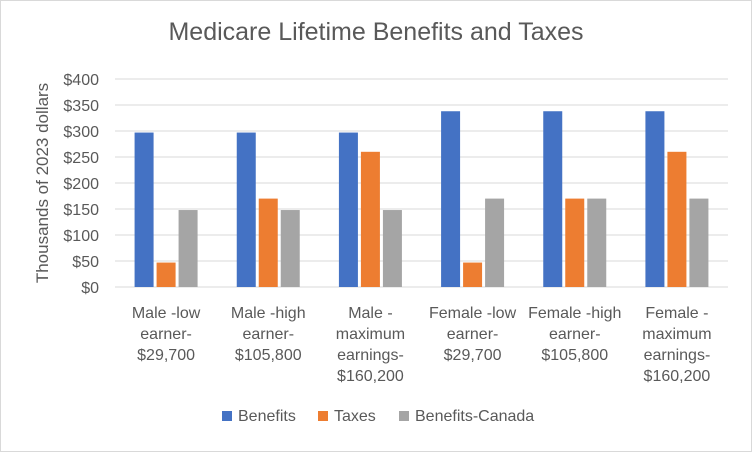 The width and height of the screenshot is (752, 452). What do you see at coordinates (81, 210) in the screenshot?
I see `y-tick-label: $150` at bounding box center [81, 210].